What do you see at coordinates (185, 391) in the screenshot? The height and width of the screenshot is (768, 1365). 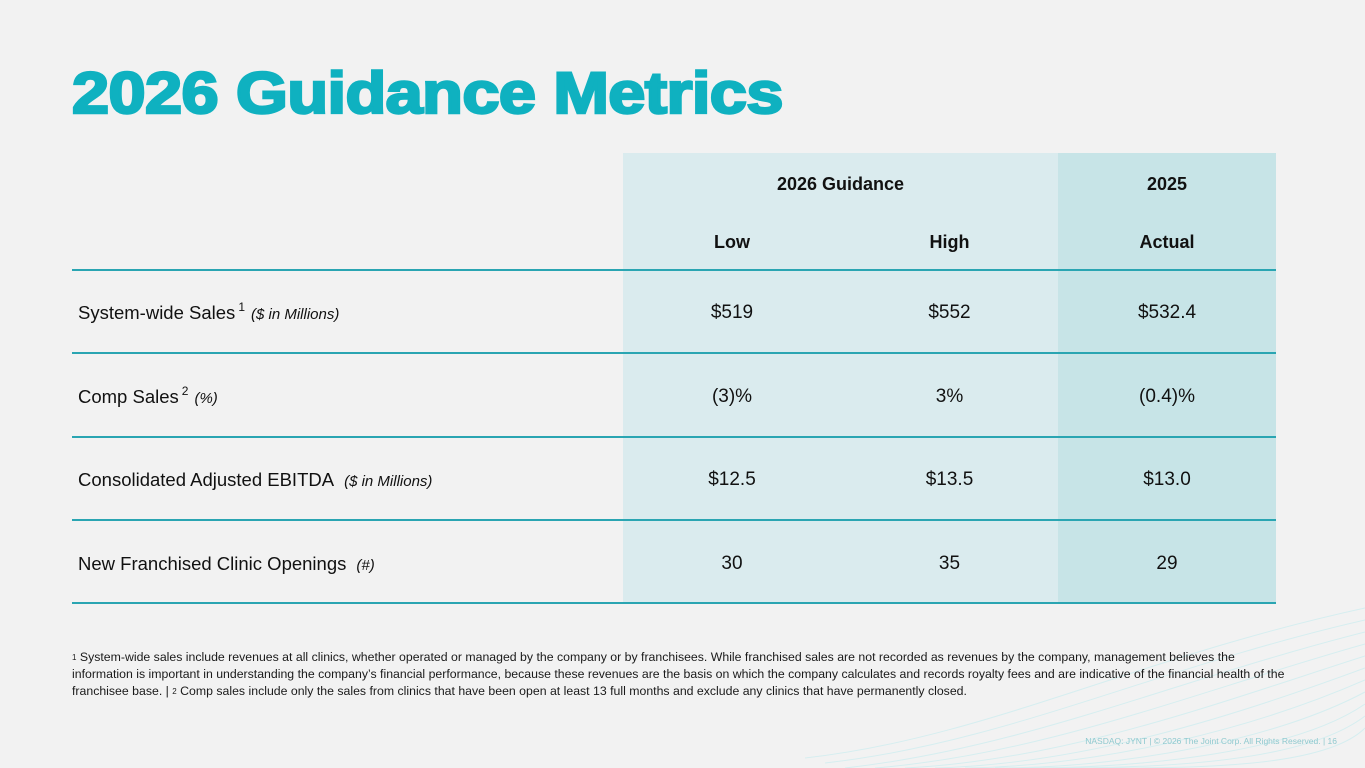 I see `footnote-ref: 2` at bounding box center [185, 391].